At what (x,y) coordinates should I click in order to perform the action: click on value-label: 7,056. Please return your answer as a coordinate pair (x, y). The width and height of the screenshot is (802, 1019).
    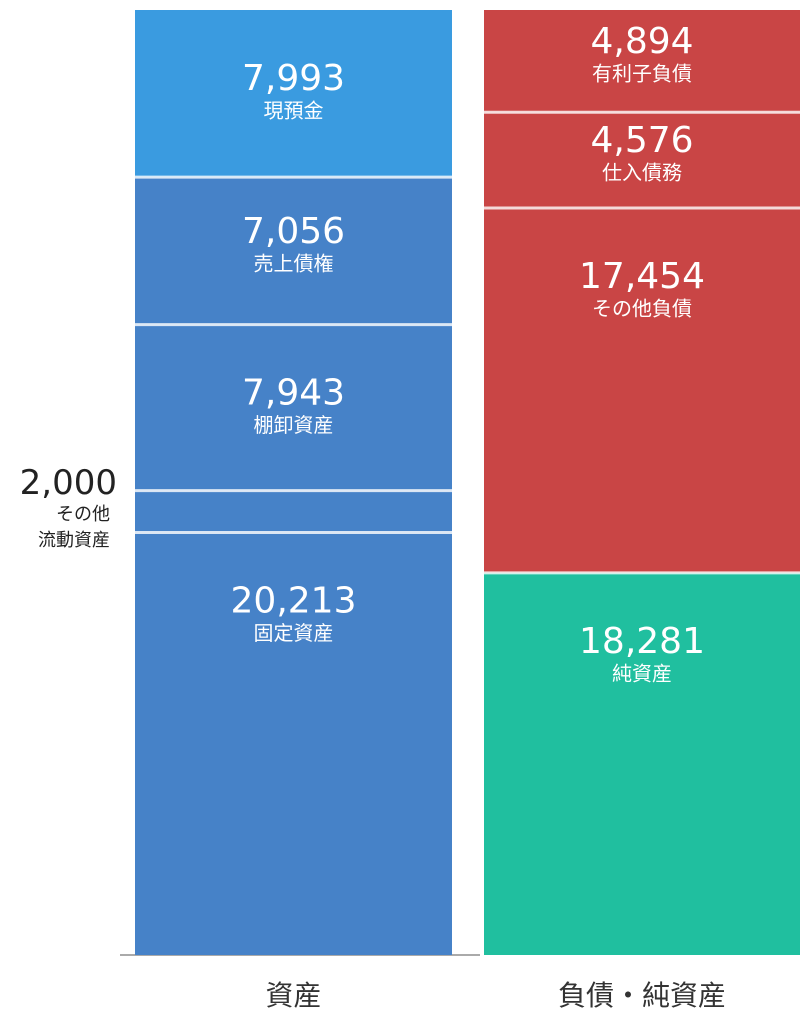
    Looking at the image, I should click on (293, 231).